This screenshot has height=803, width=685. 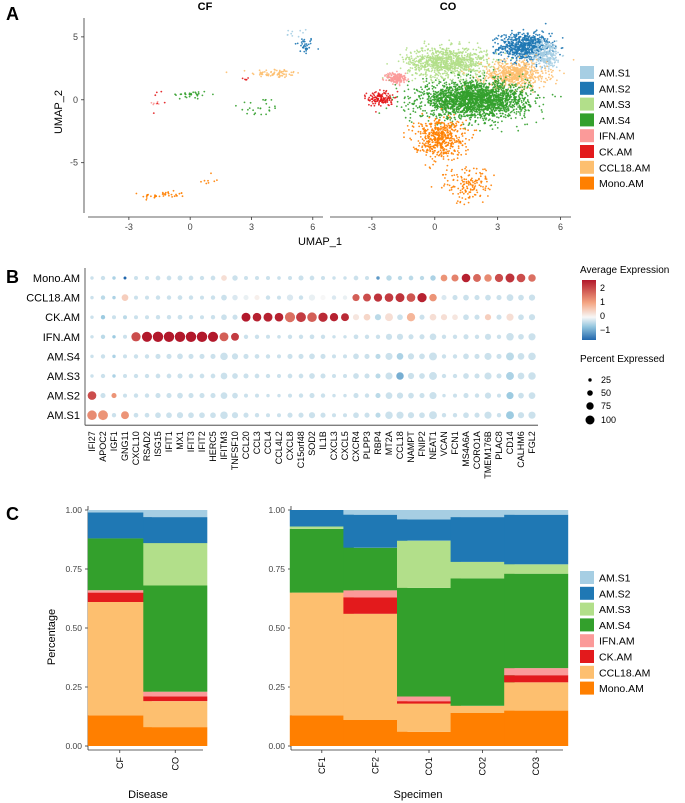 What do you see at coordinates (156, 92) in the screenshot?
I see `umap-point-ck-am` at bounding box center [156, 92].